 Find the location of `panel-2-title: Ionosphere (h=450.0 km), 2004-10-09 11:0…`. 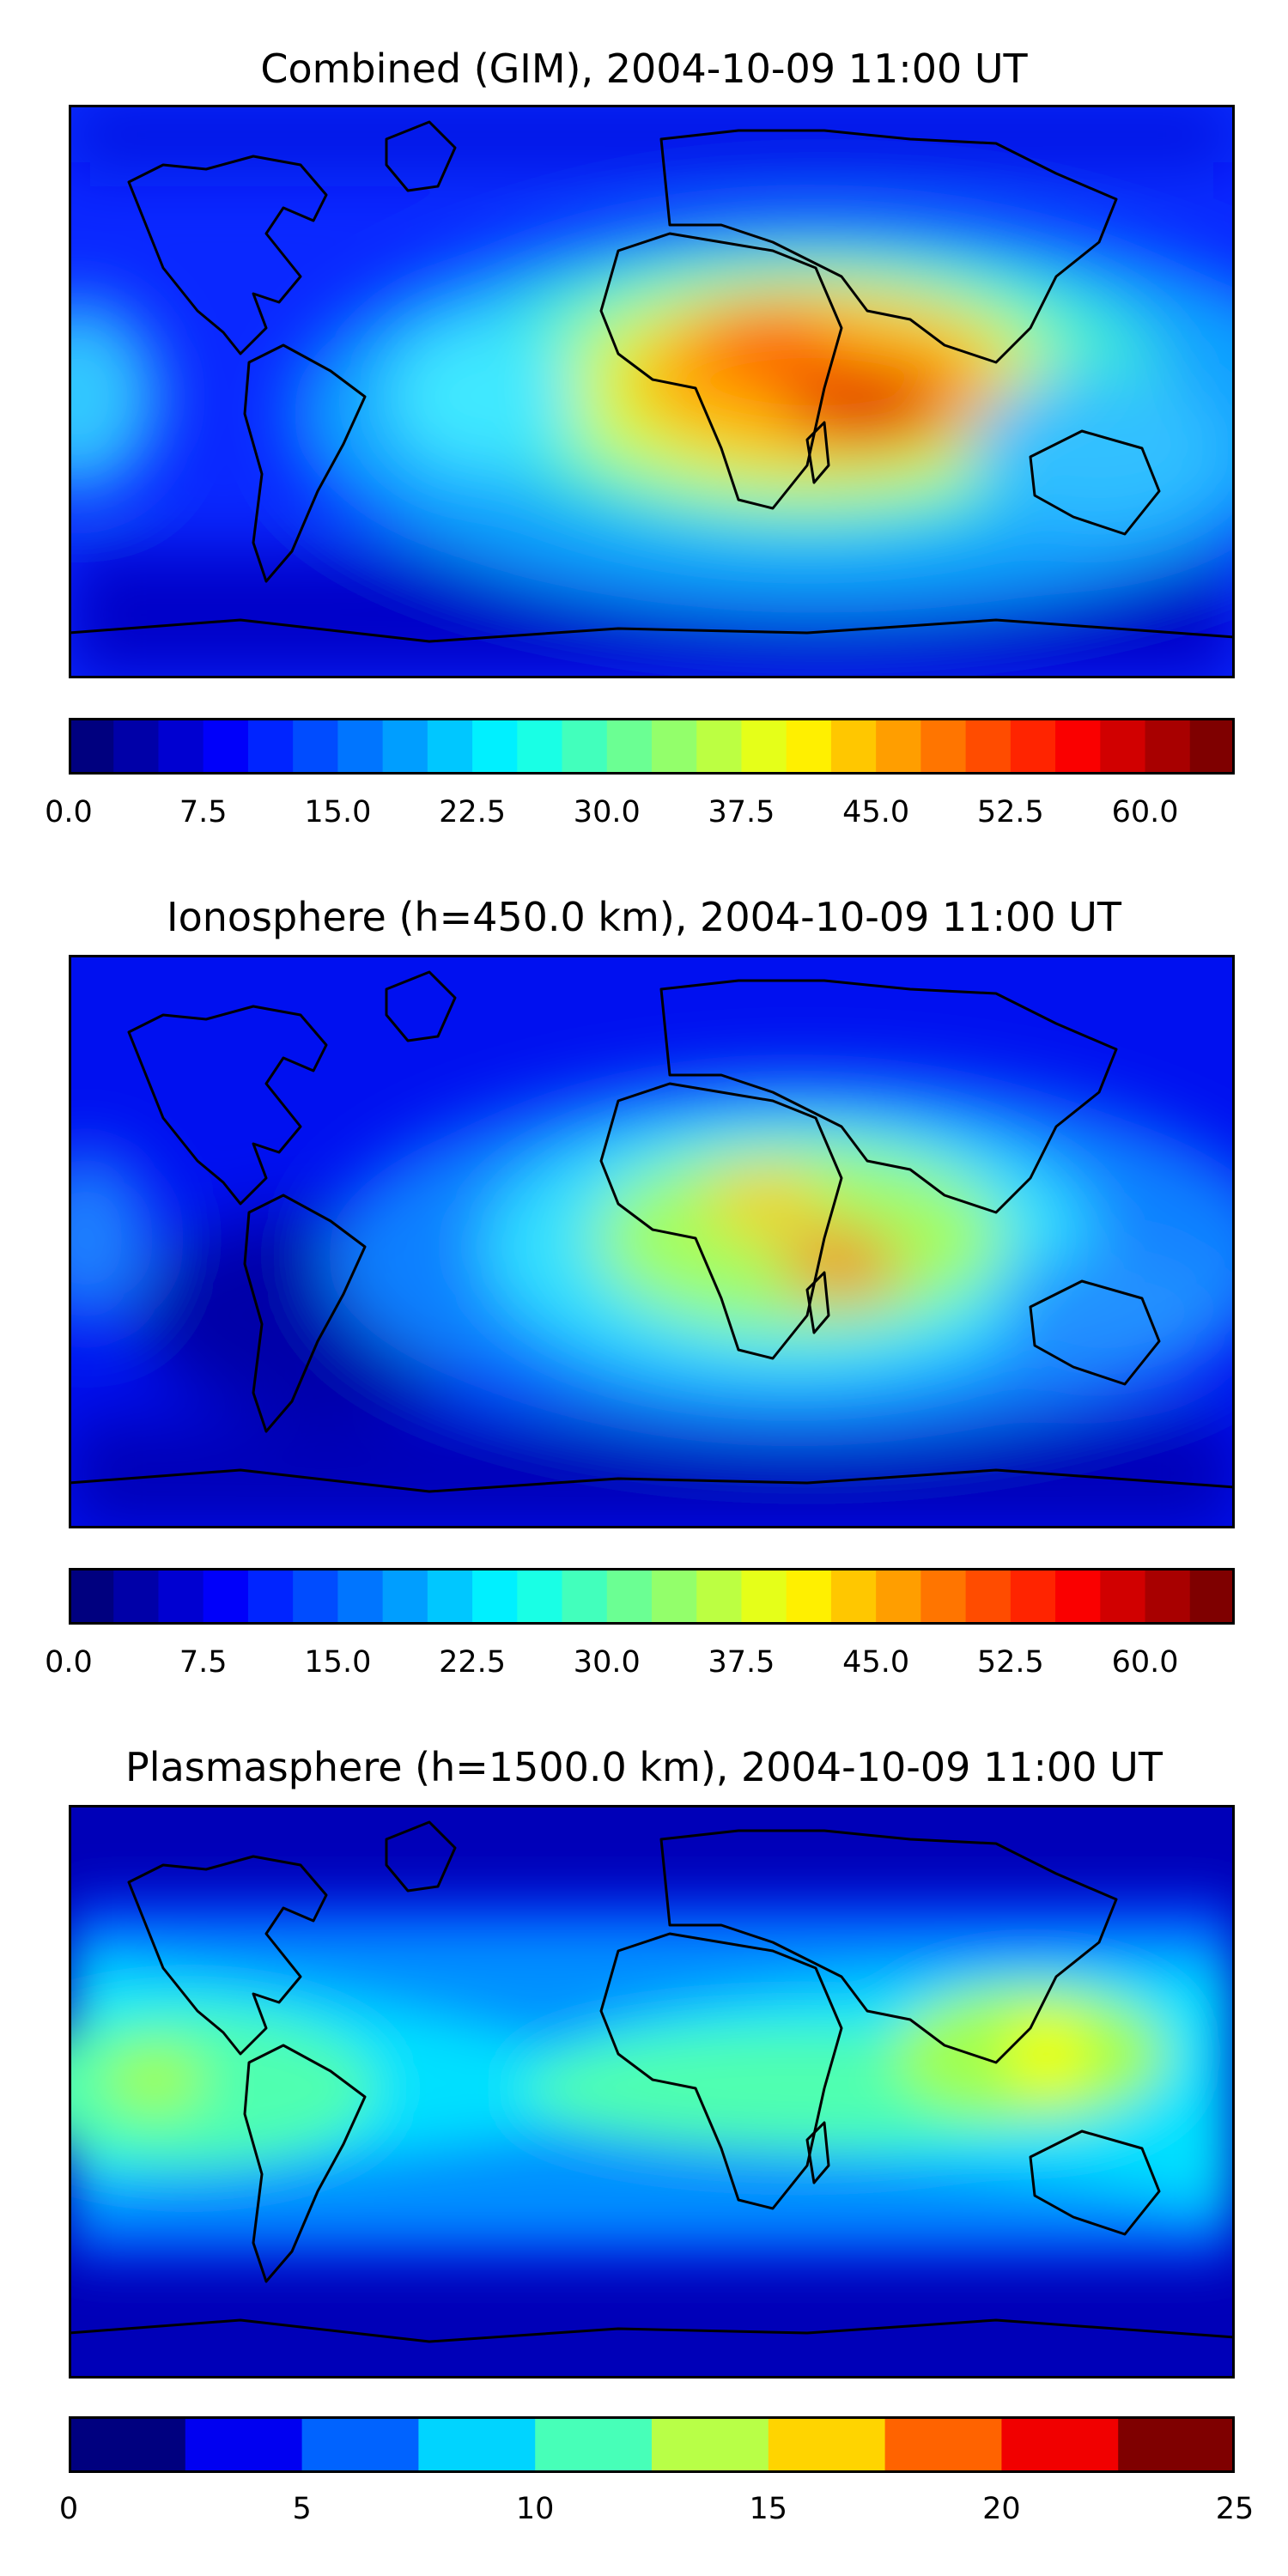

panel-2-title: Ionosphere (h=450.0 km), 2004-10-09 11:0… is located at coordinates (644, 917).